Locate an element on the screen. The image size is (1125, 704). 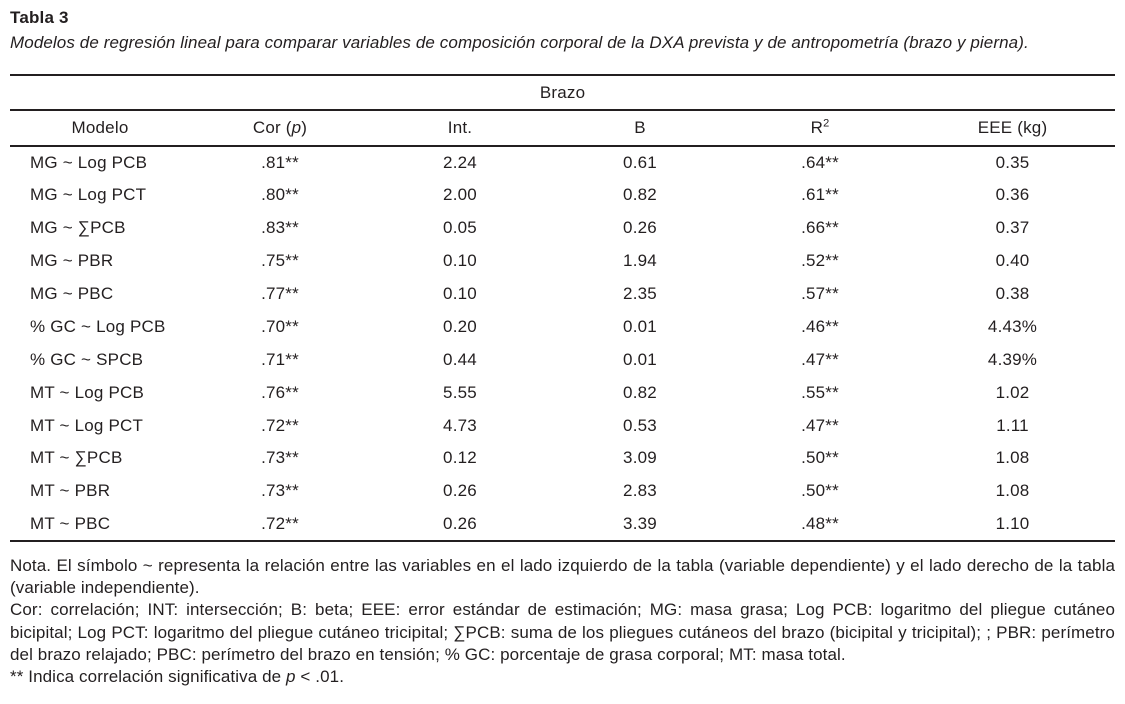
cell-int: 0.20 is located at coordinates (460, 326).